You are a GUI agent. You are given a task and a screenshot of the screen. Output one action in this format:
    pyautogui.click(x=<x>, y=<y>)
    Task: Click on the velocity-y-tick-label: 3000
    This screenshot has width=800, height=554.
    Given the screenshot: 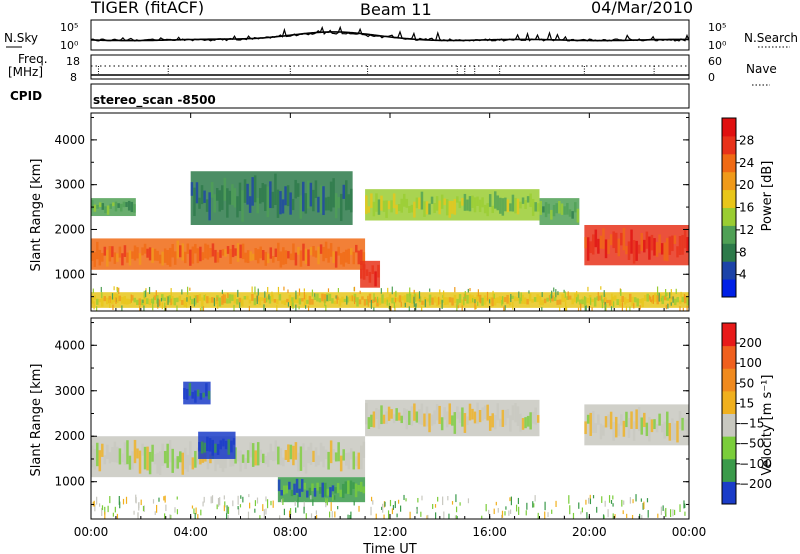 What is the action you would take?
    pyautogui.click(x=69, y=391)
    